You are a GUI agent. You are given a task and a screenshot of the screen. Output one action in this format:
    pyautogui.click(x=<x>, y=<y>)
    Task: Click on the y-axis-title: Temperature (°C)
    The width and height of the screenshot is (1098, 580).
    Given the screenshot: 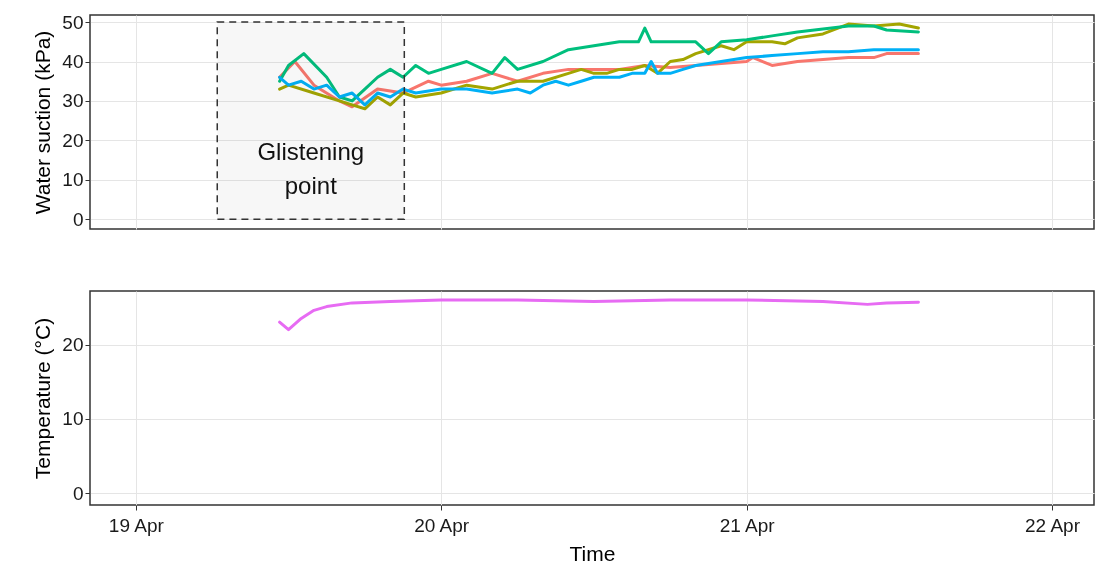 What is the action you would take?
    pyautogui.click(x=43, y=398)
    